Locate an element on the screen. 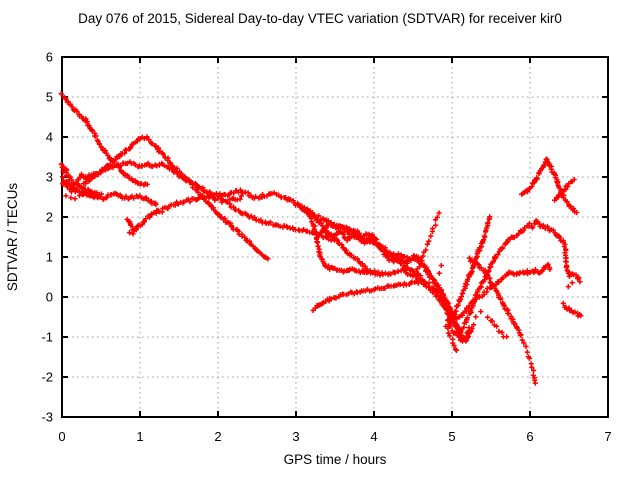 The image size is (640, 480). series-under-band-strand is located at coordinates (282, 222).